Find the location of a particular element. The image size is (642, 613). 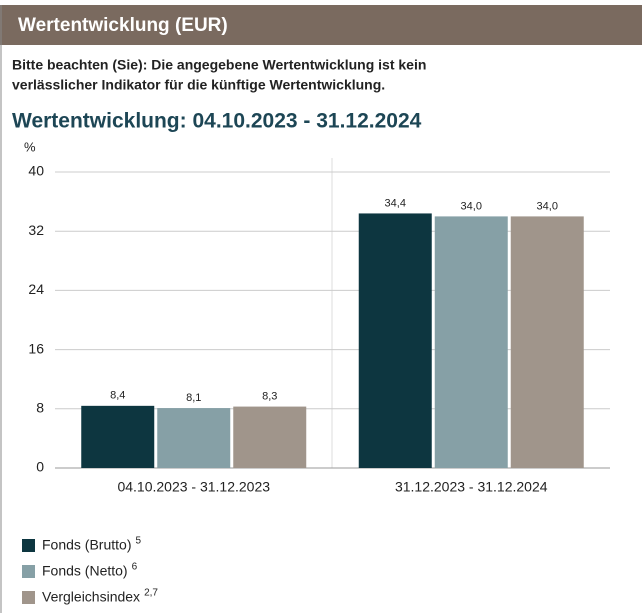

y-tick-label: 32 is located at coordinates (36, 230).